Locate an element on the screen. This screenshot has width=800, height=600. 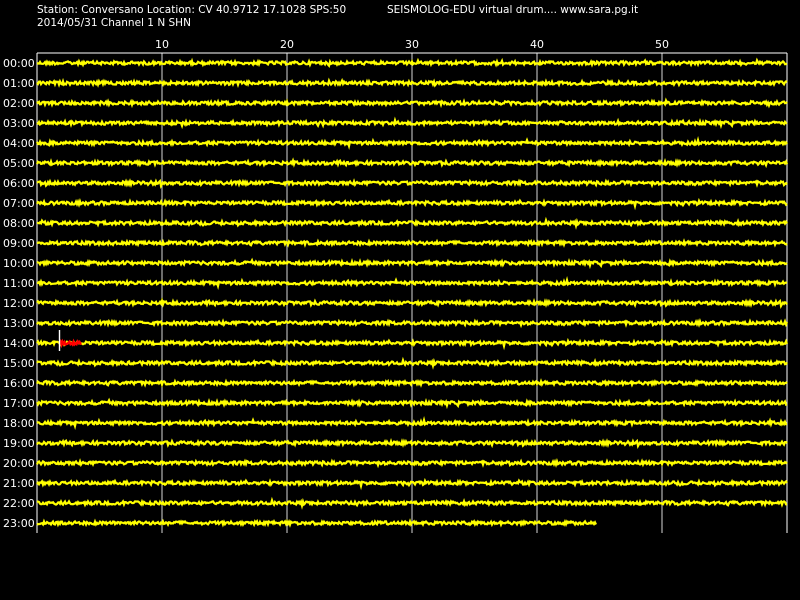
hour-label: 17:00 is located at coordinates (19, 403).